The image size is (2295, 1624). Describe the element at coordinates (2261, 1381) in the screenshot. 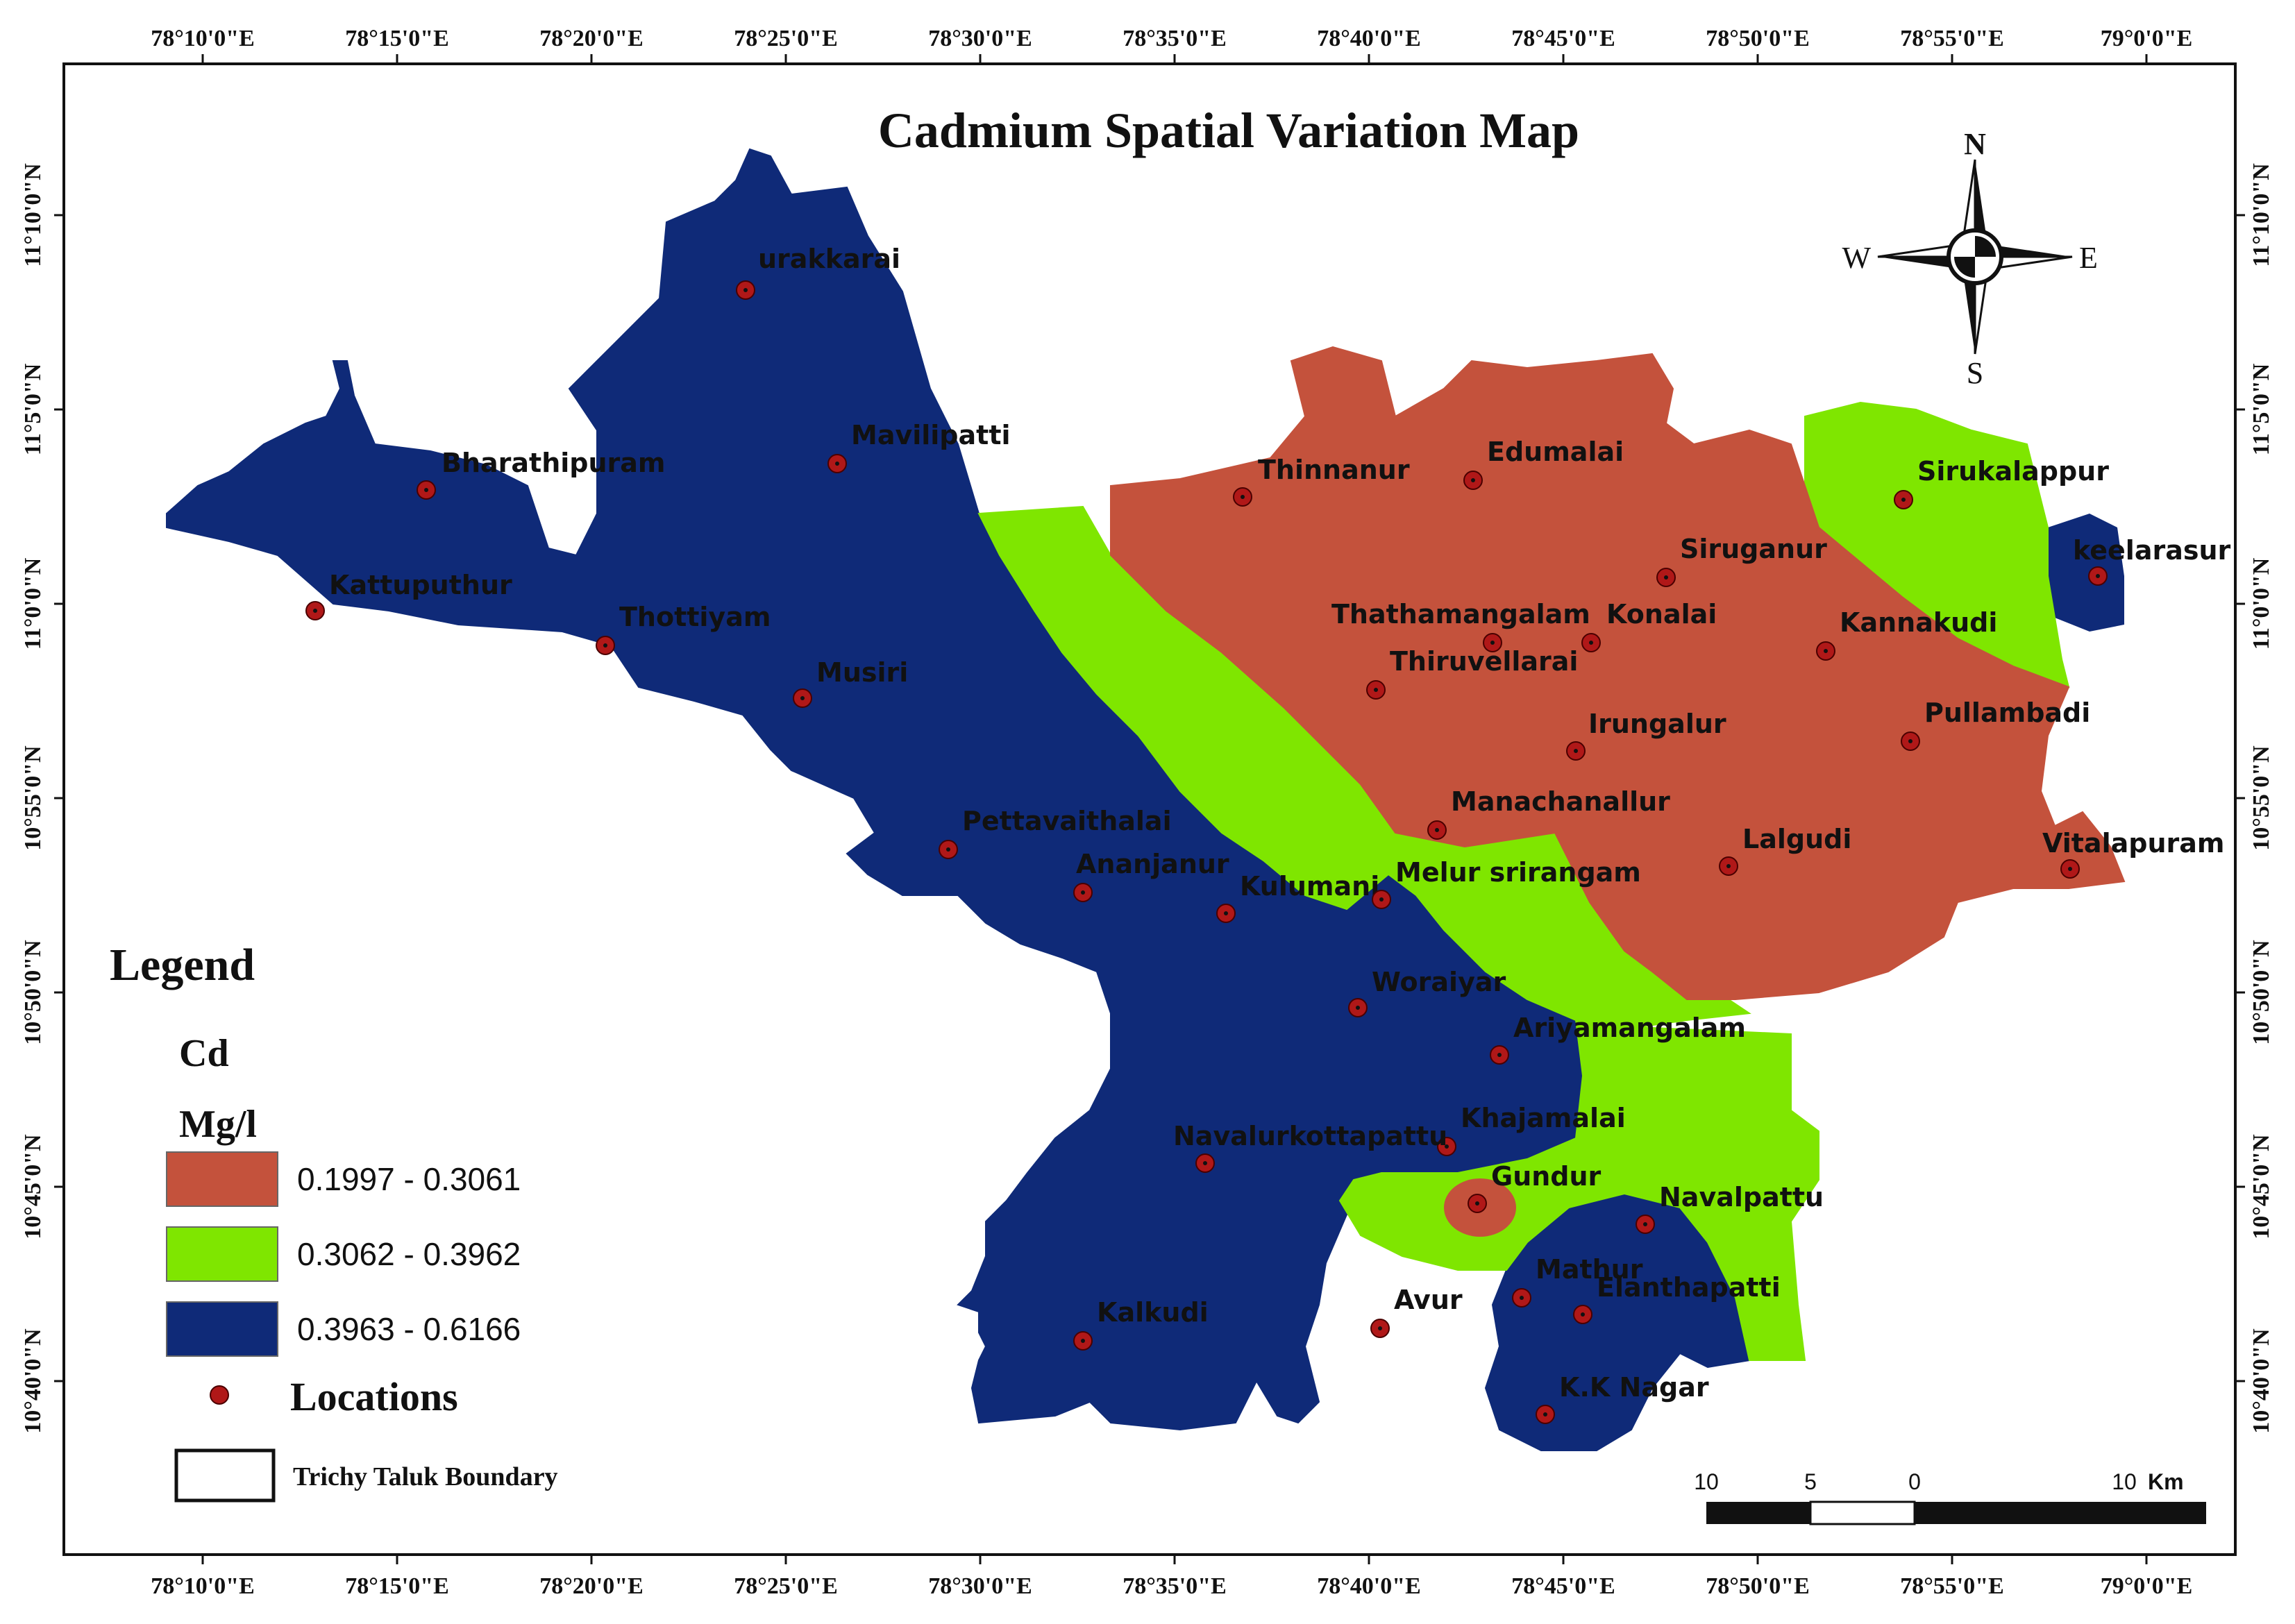

I see `right-tick-label: 10°40'0"N` at that location.